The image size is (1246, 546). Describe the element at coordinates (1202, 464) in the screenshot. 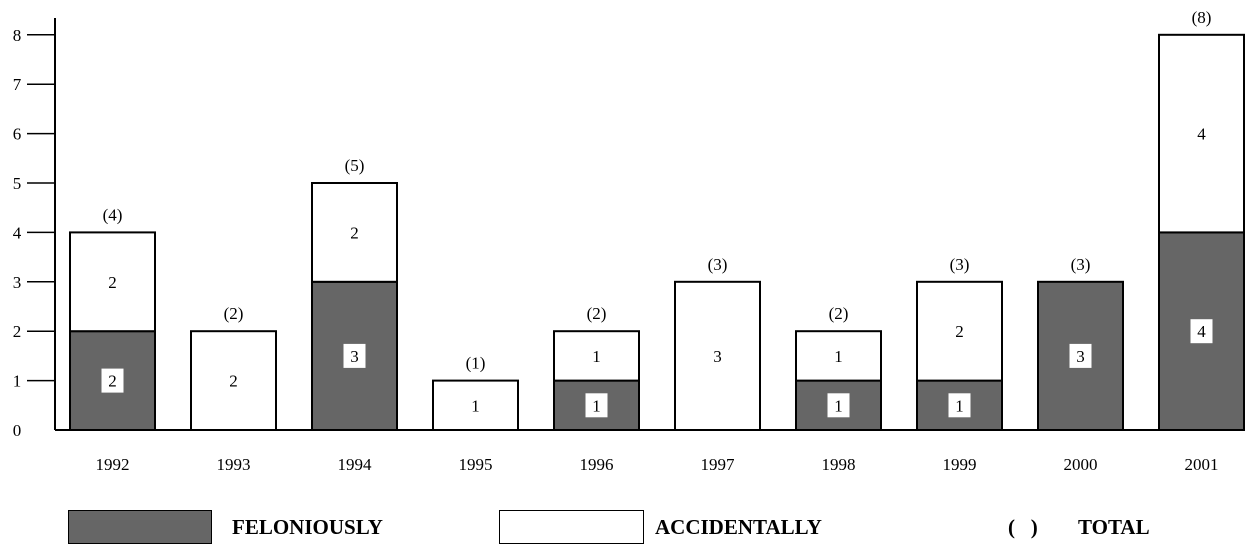

I see `x-tick-label: 2001` at that location.